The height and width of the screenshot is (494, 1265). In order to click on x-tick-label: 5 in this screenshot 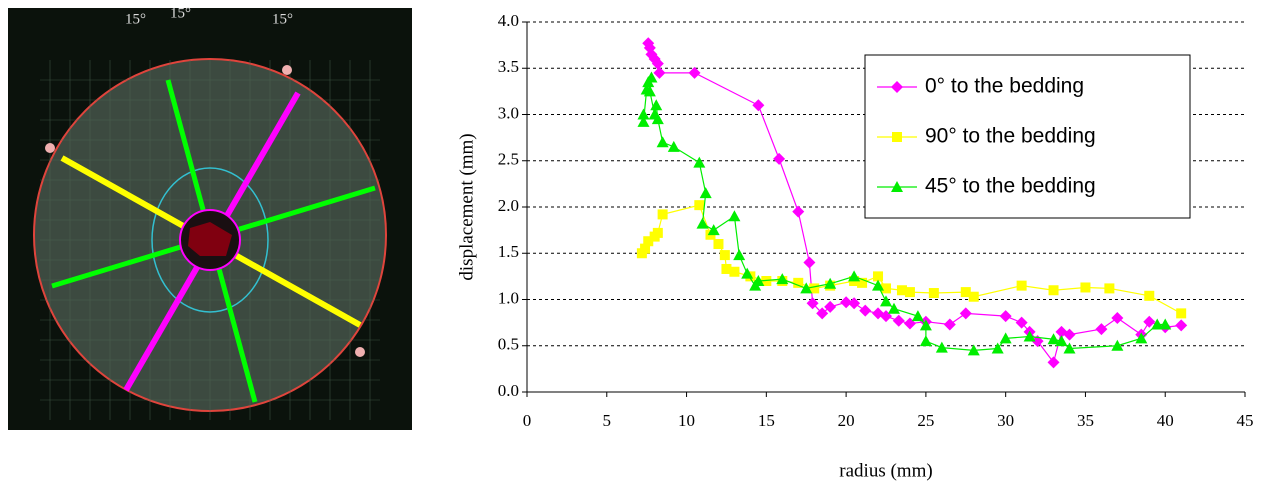, I will do `click(607, 420)`.